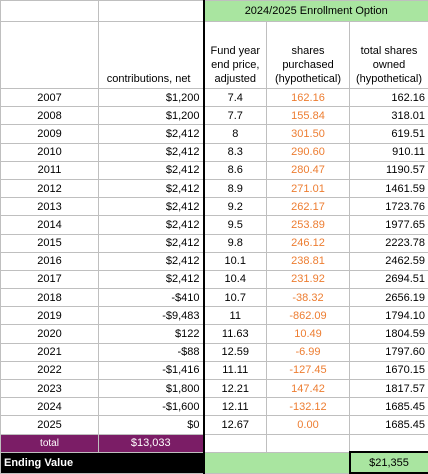  I want to click on cell-shares-owned: 1461.59, so click(389, 188).